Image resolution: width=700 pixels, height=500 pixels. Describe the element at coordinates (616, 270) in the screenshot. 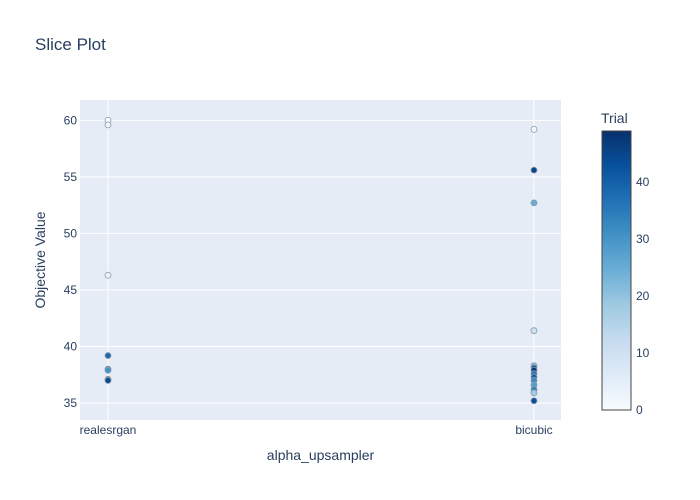

I see `colorbar` at that location.